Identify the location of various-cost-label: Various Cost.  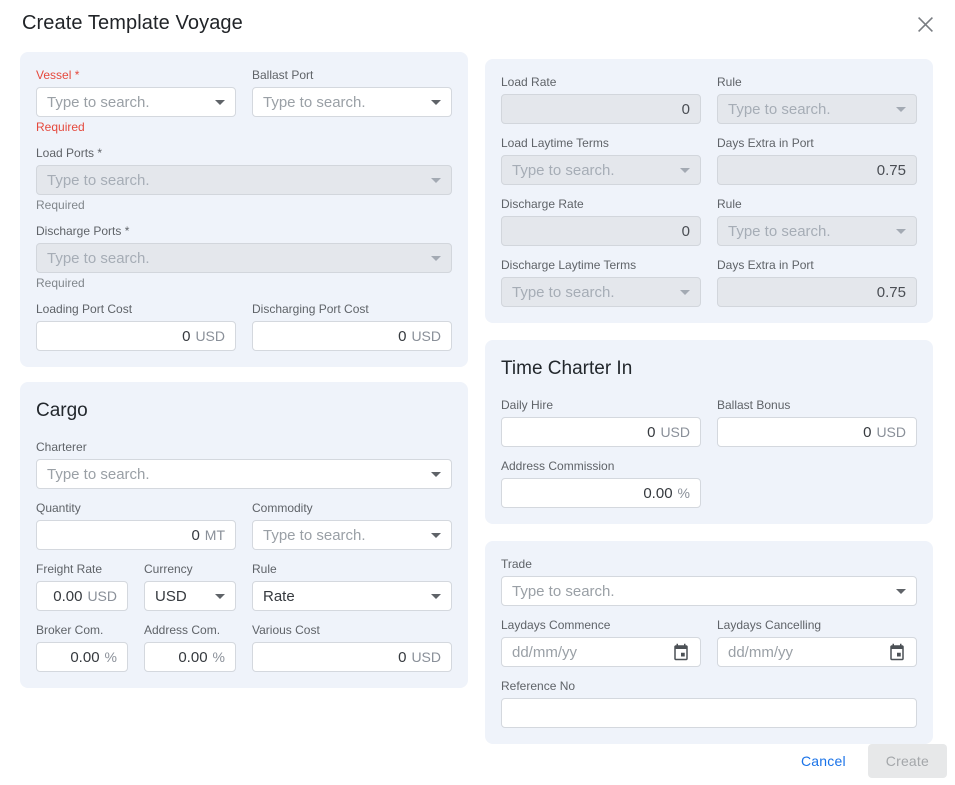
(286, 630).